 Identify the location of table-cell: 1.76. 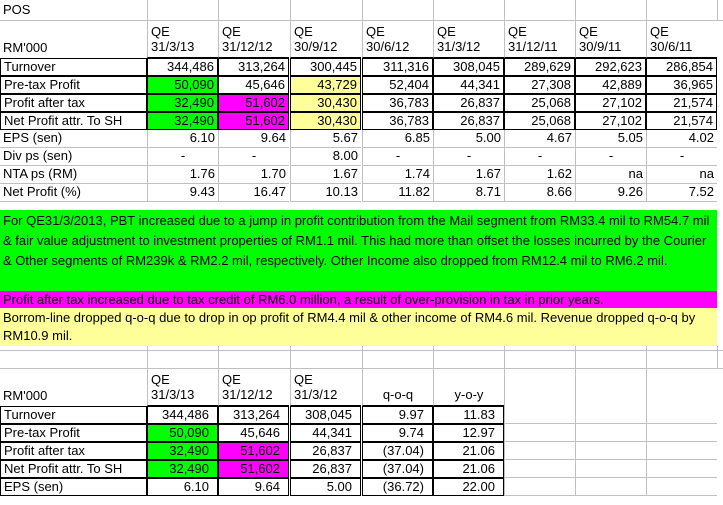
(182, 175).